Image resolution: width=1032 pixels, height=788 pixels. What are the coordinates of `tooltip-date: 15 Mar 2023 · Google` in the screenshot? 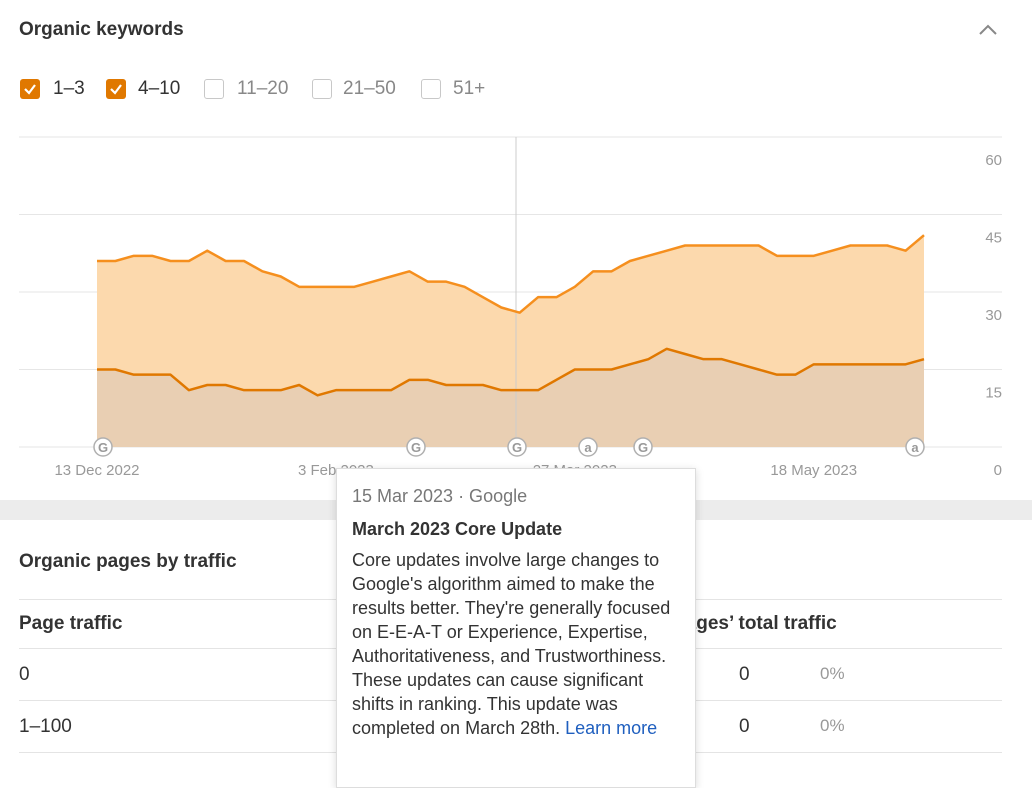 It's located at (440, 496).